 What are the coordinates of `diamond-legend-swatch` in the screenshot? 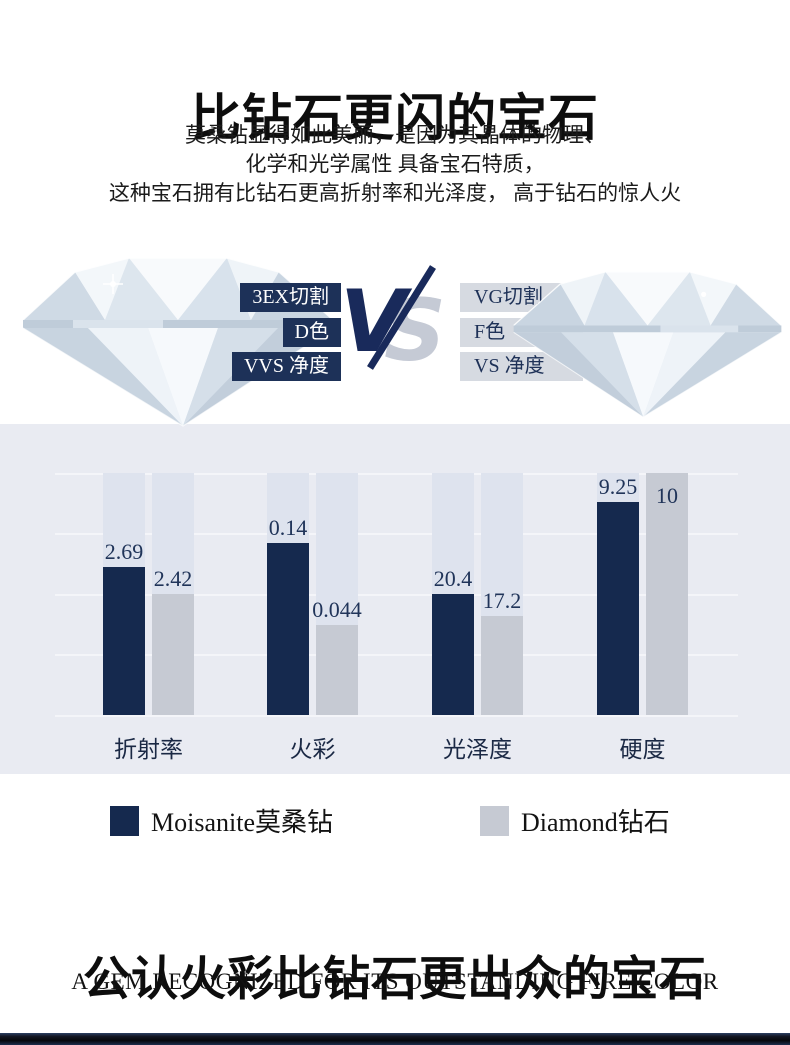 It's located at (494, 820).